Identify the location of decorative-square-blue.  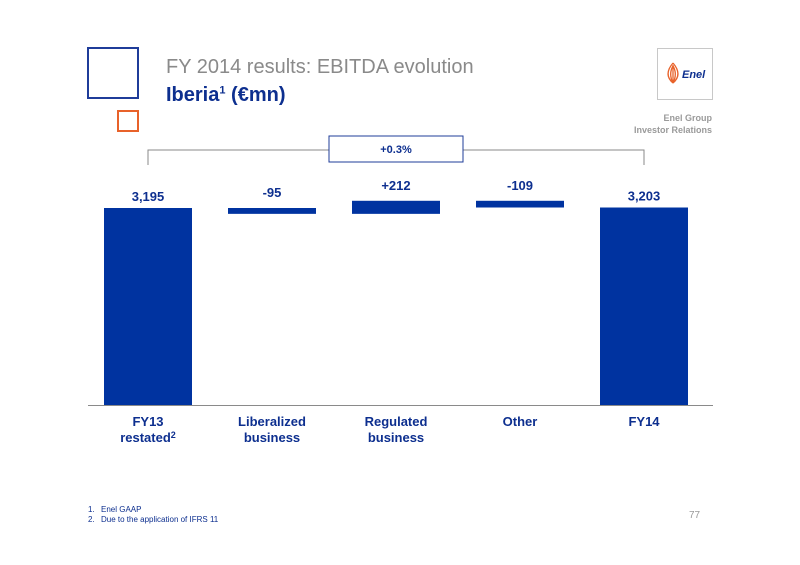
(113, 73).